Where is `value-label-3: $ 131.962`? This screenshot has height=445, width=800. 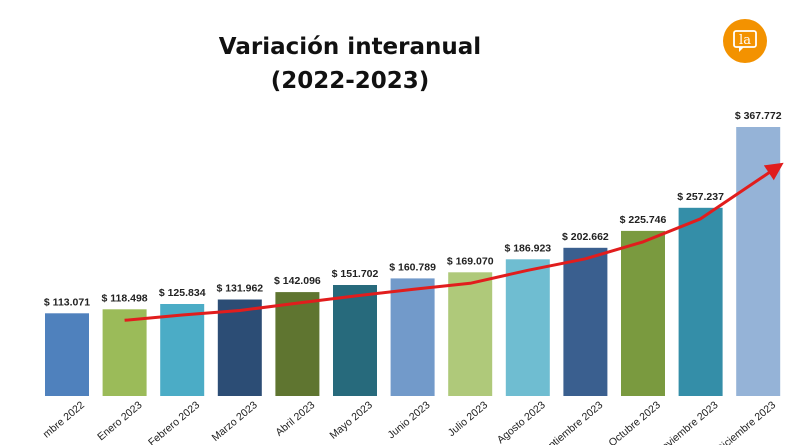
value-label-3: $ 131.962 is located at coordinates (239, 289).